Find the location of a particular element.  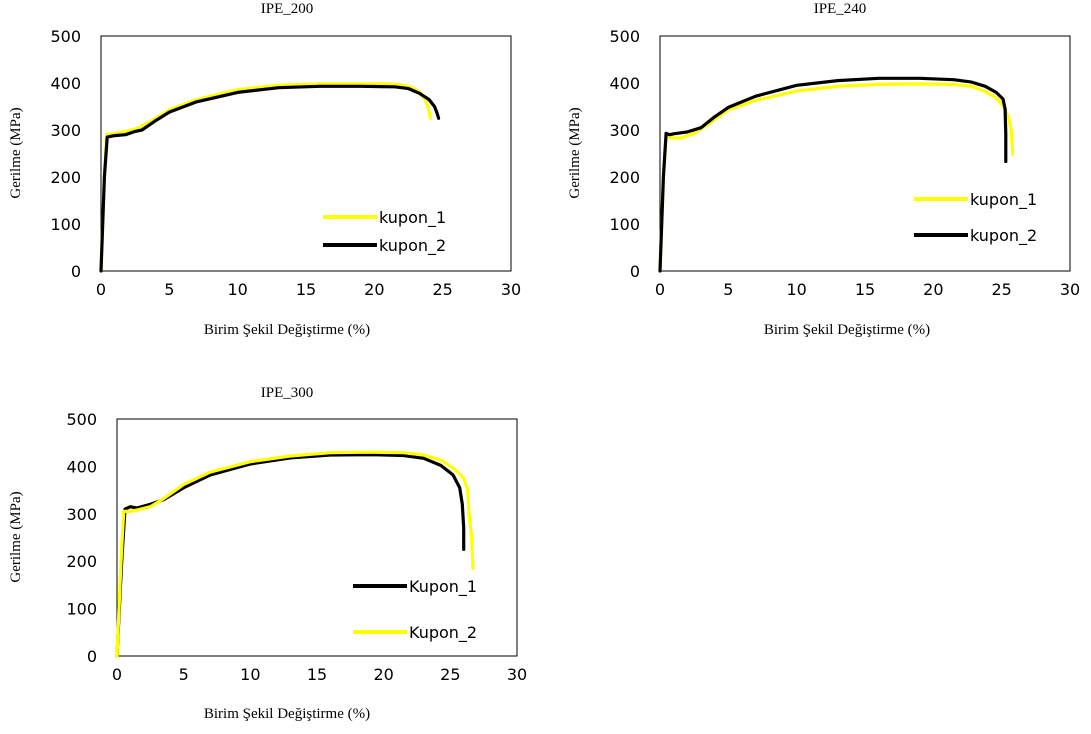

chart-title: IPE_300 is located at coordinates (287, 393).